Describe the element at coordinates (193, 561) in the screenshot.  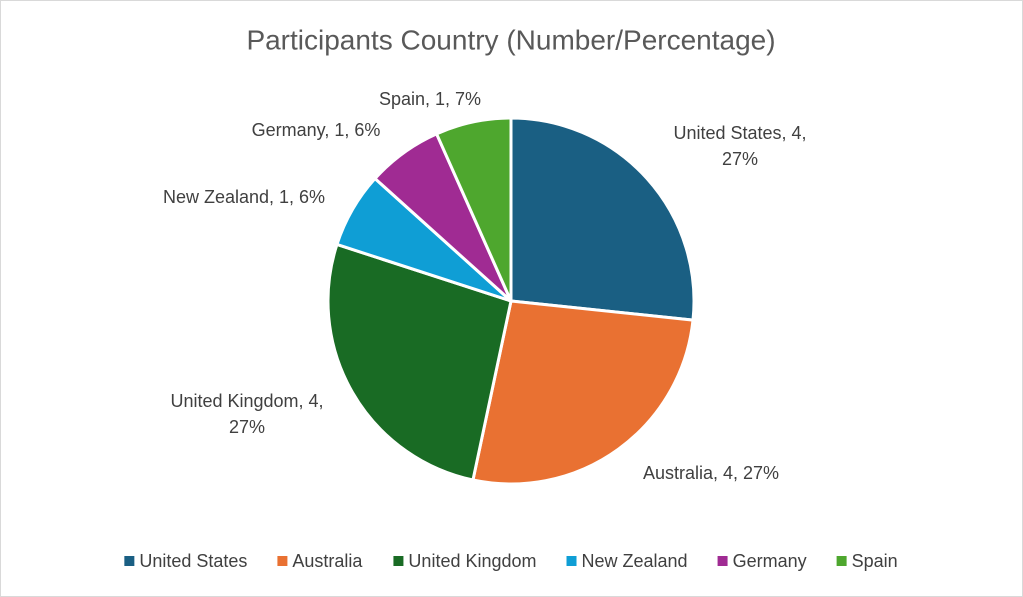
I see `legend-label: United States` at that location.